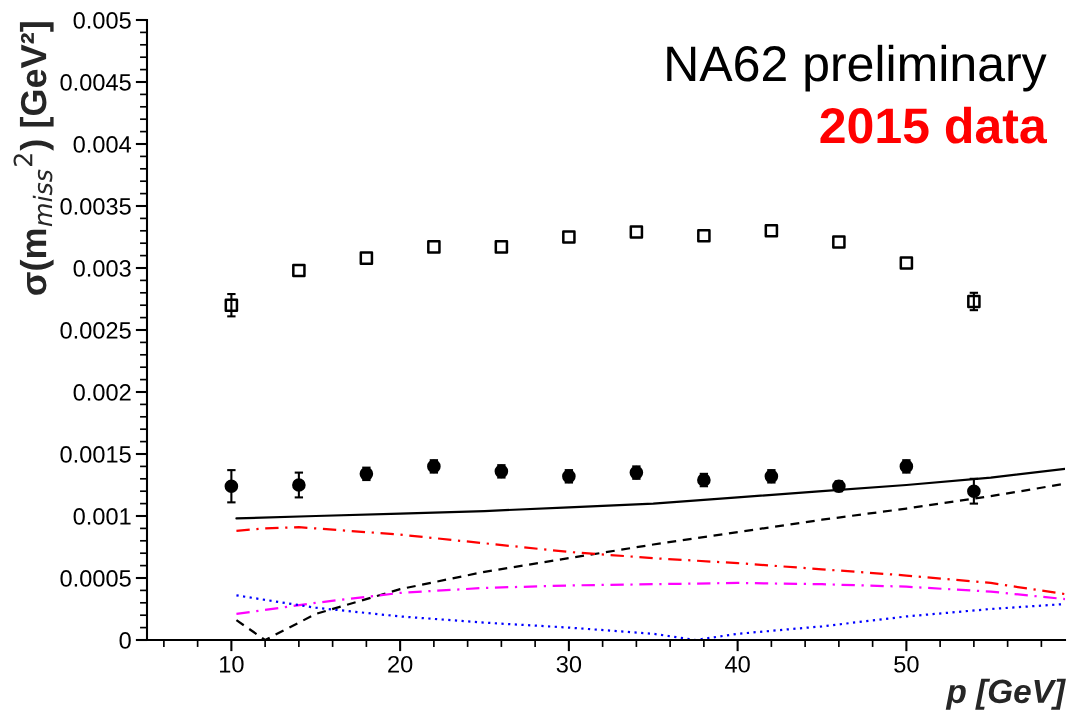 The height and width of the screenshot is (721, 1071). Describe the element at coordinates (102, 268) in the screenshot. I see `y-tick-label: 0.003` at that location.